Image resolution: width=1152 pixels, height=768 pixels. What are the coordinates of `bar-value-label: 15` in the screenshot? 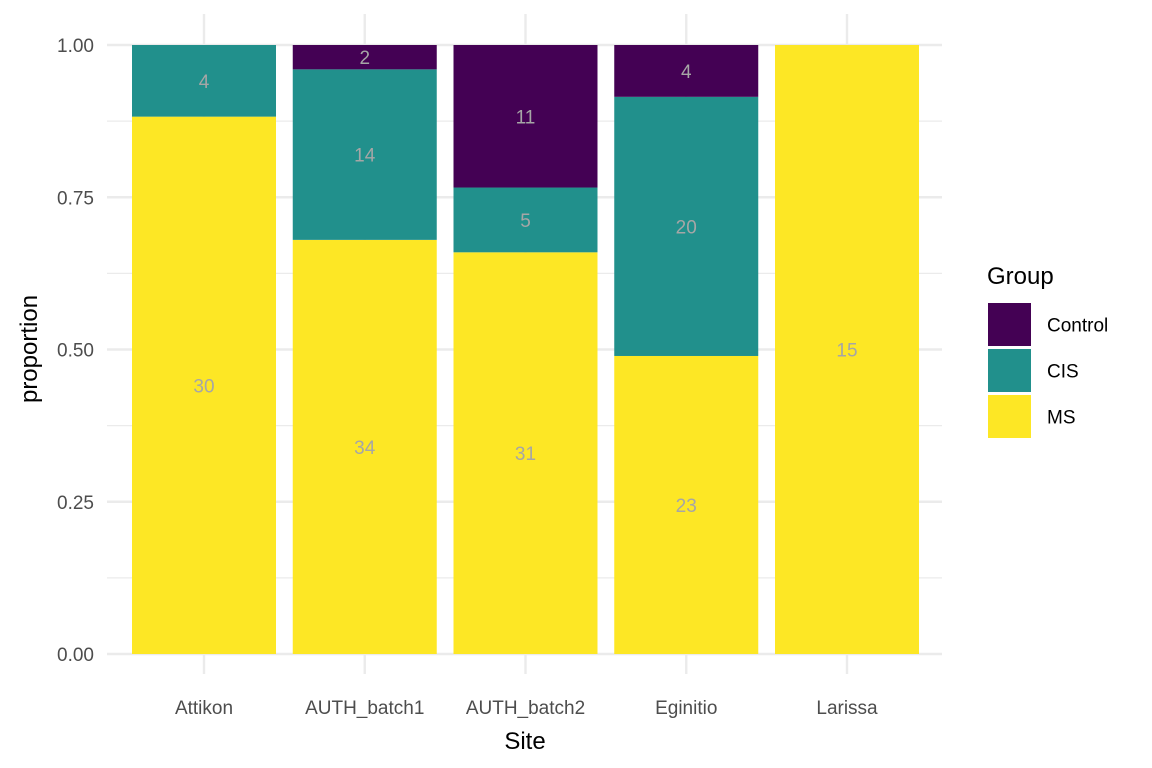 It's located at (846, 351).